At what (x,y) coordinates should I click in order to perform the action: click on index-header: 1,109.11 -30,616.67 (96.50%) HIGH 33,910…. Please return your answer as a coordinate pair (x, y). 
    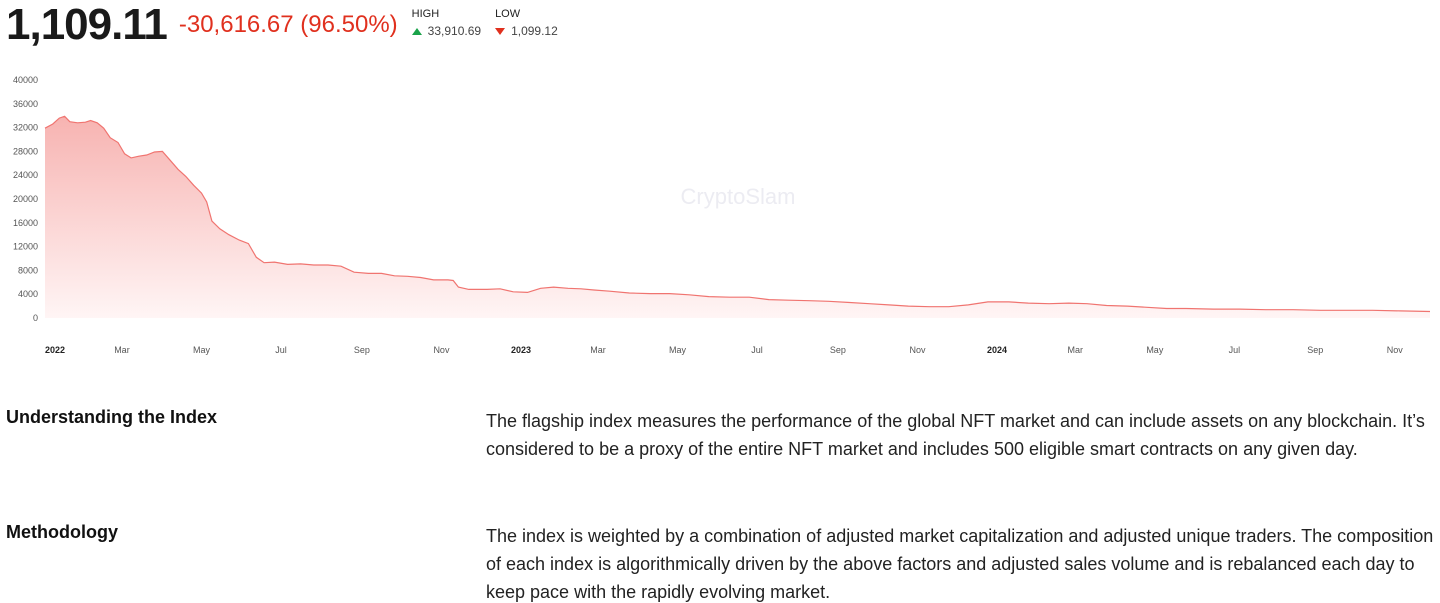
    Looking at the image, I should click on (289, 25).